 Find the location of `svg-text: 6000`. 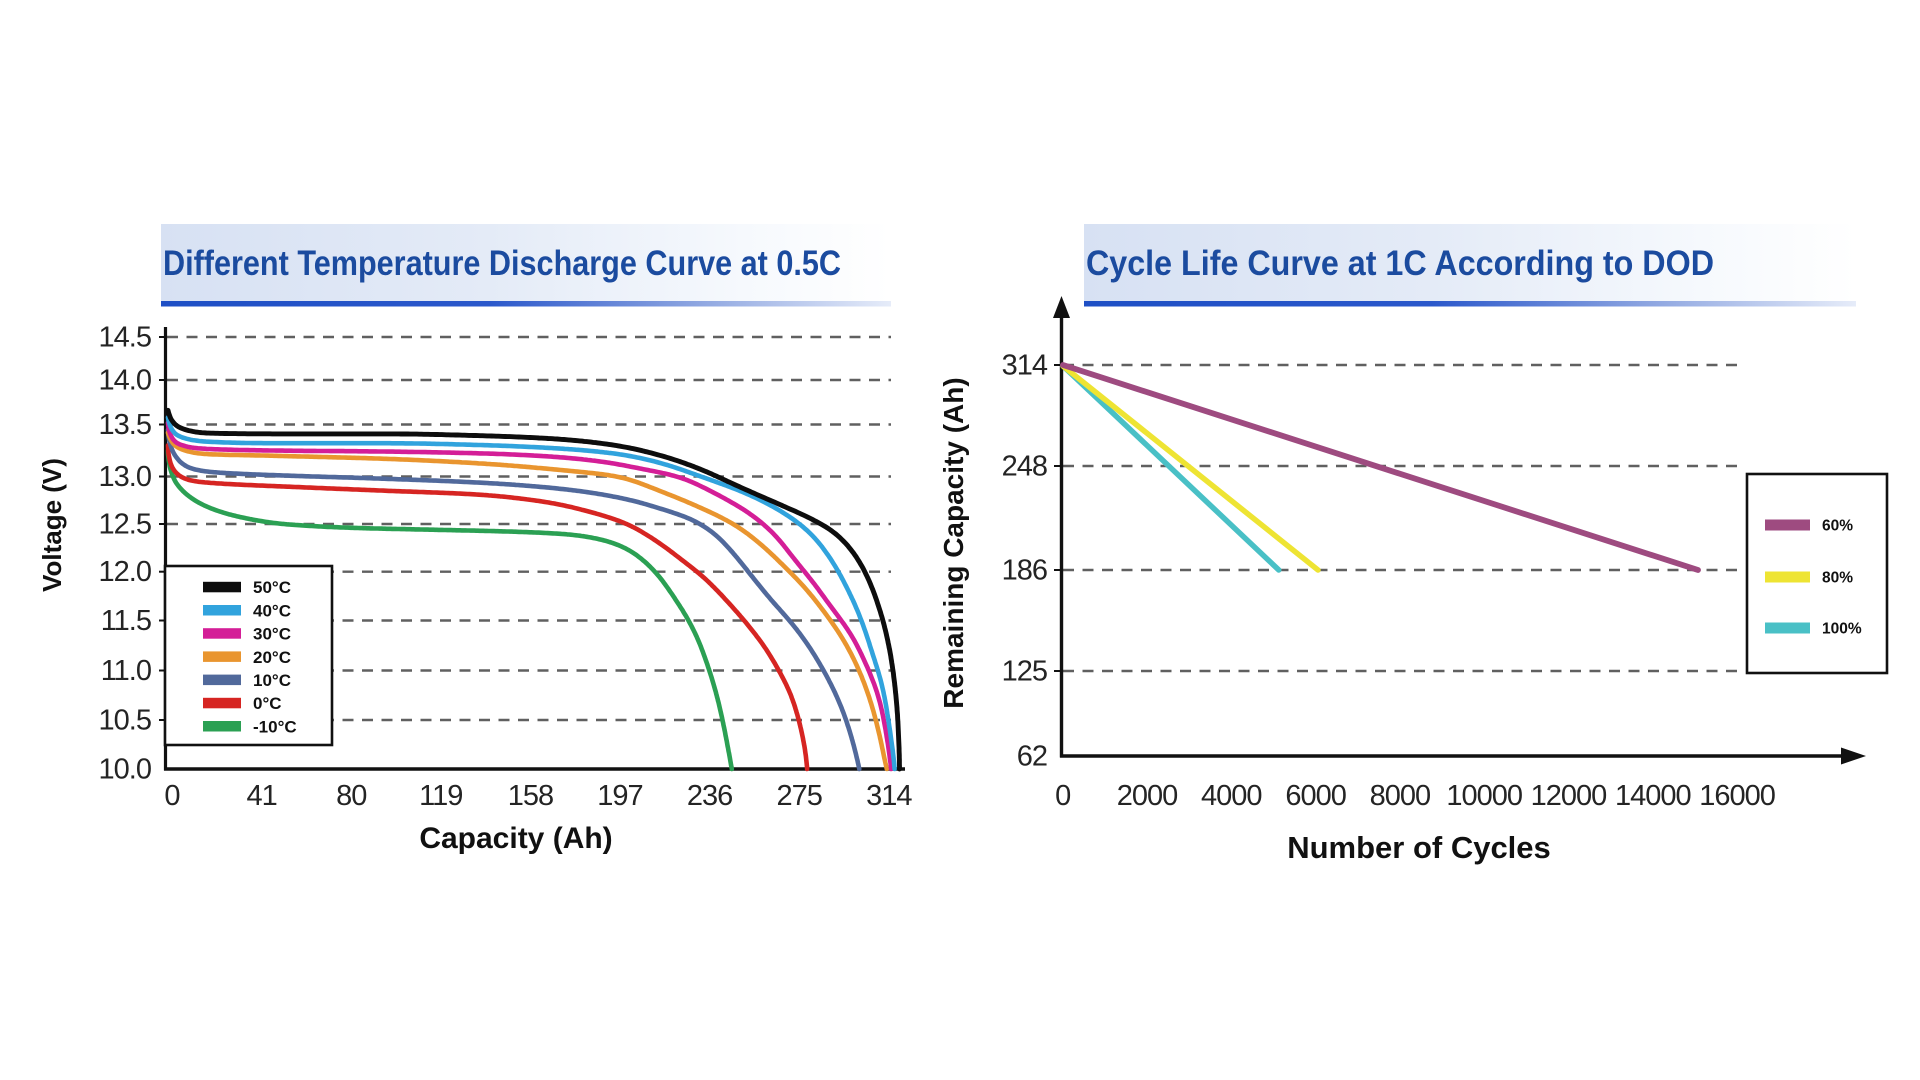

svg-text: 6000 is located at coordinates (1315, 796).